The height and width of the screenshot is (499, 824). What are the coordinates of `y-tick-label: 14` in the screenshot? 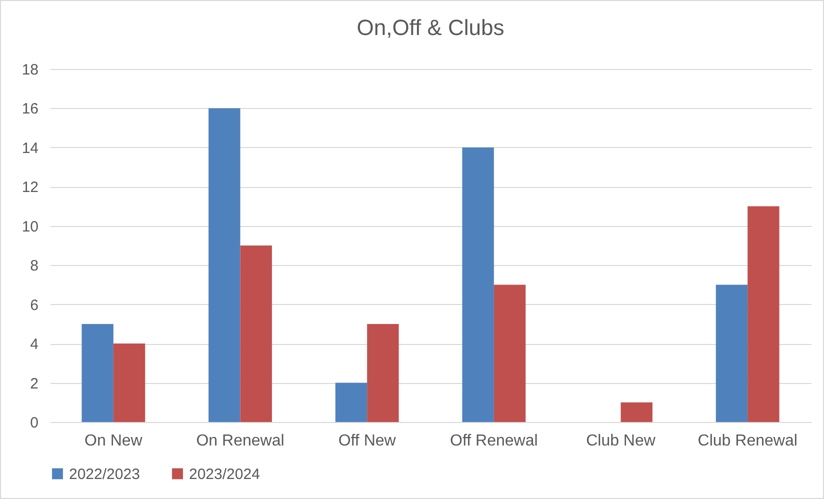 It's located at (30, 148).